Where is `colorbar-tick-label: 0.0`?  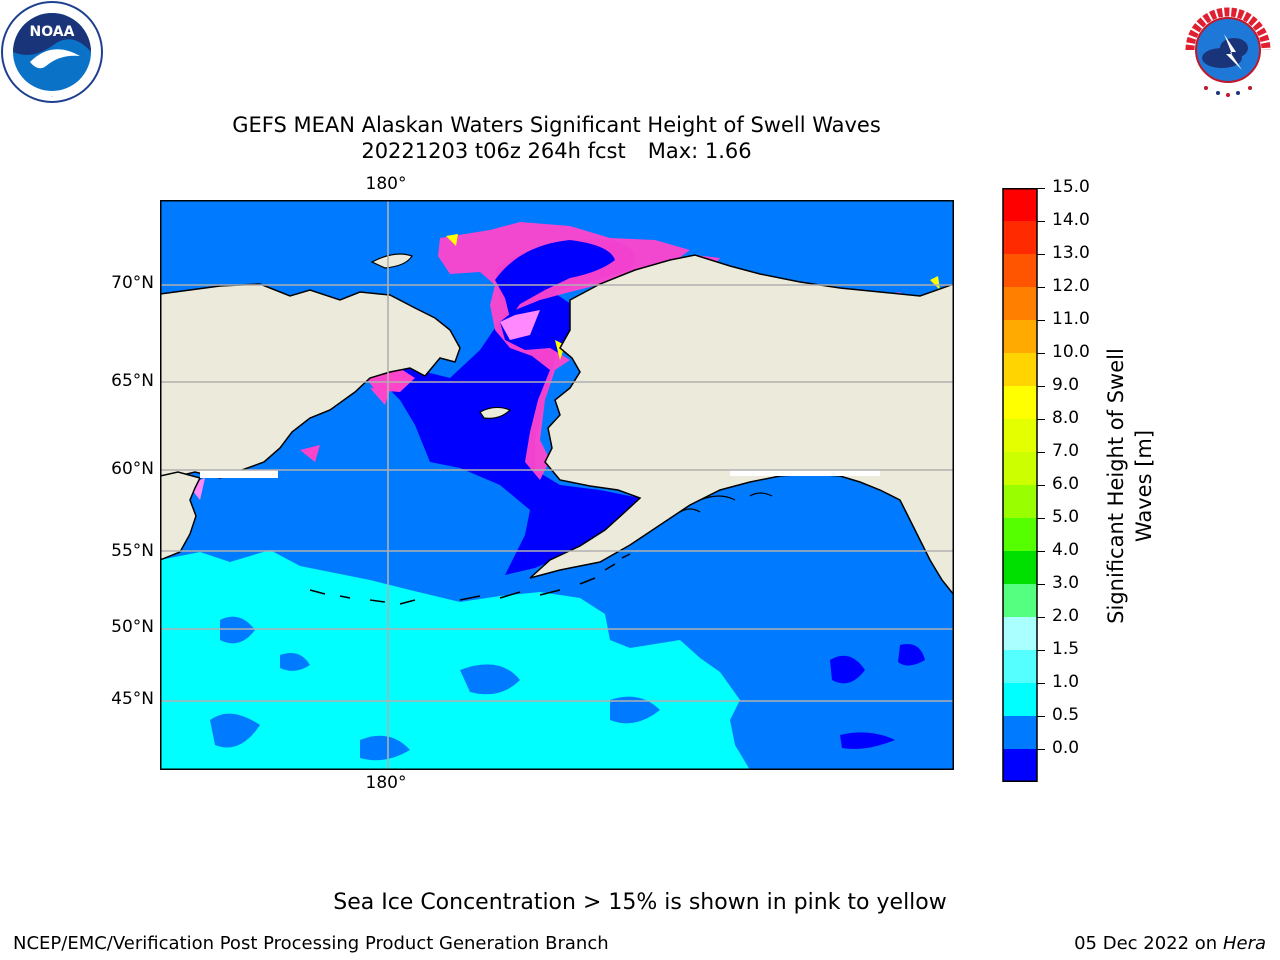 colorbar-tick-label: 0.0 is located at coordinates (1066, 748).